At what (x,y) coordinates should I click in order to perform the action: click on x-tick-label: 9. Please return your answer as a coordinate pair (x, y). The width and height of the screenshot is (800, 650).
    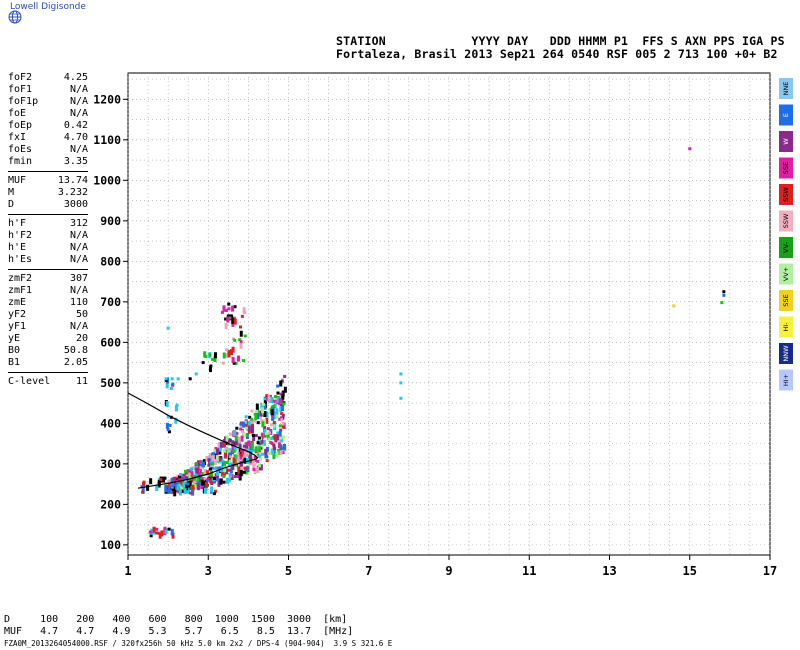
    Looking at the image, I should click on (448, 571).